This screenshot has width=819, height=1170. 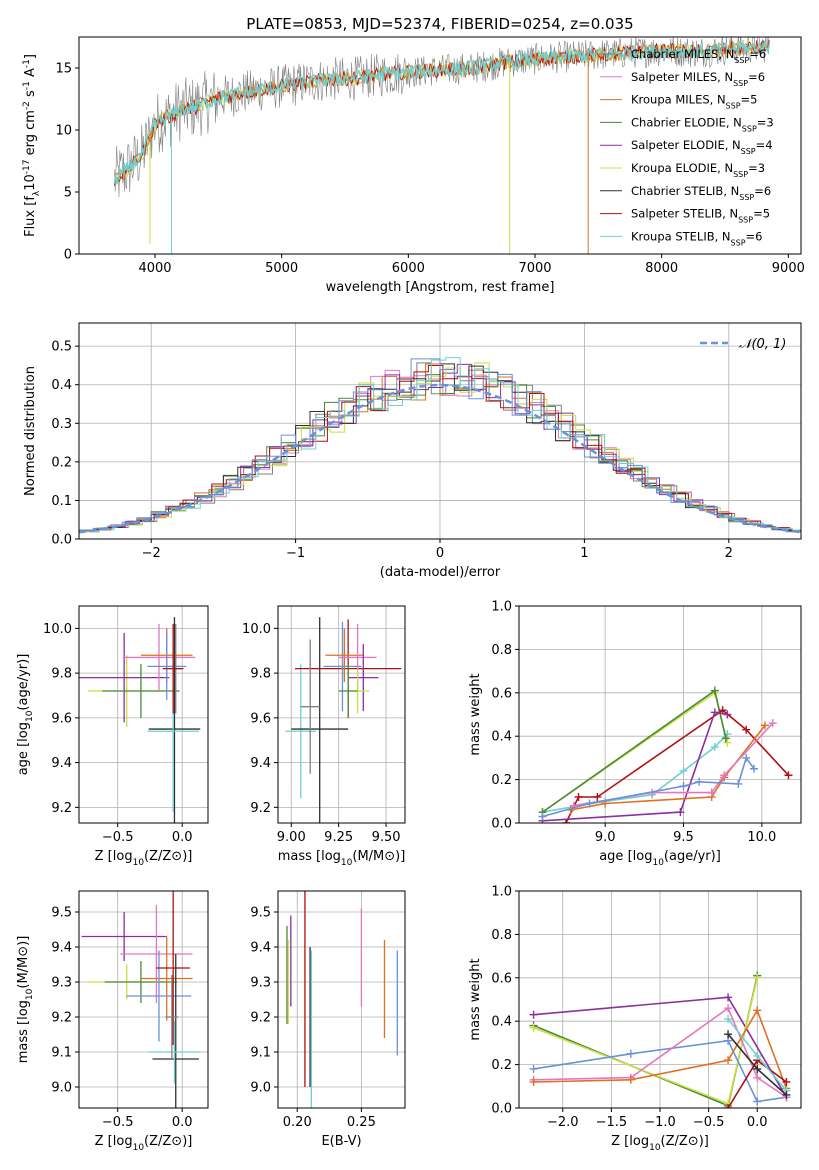 I want to click on x-tick-label: 9.5, so click(x=683, y=837).